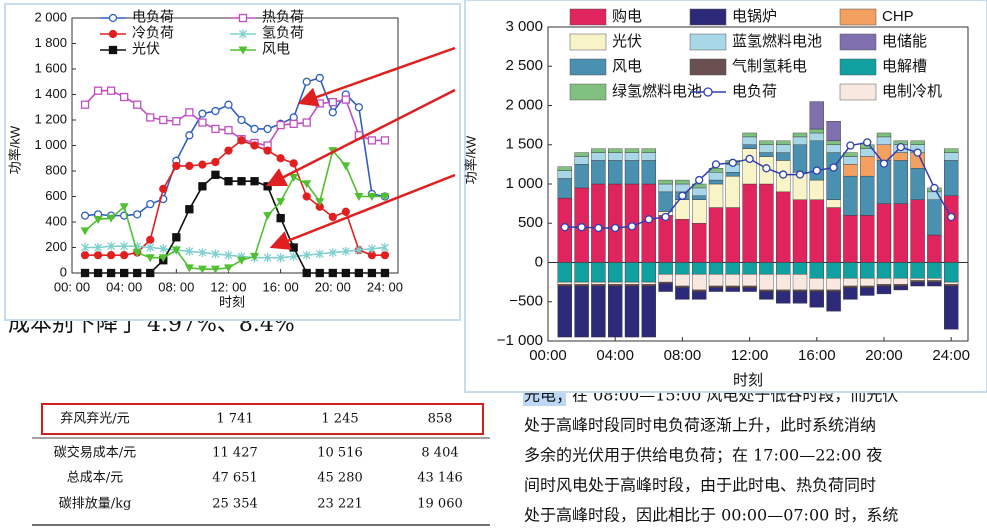 The image size is (987, 530). What do you see at coordinates (750, 355) in the screenshot?
I see `x-tick-label: 12:00` at bounding box center [750, 355].